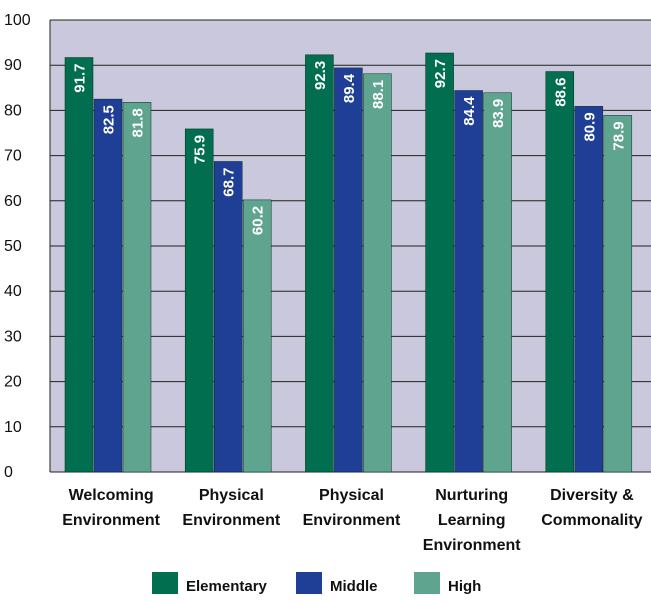 Image resolution: width=651 pixels, height=602 pixels. I want to click on bar-value-label: 88.6, so click(560, 92).